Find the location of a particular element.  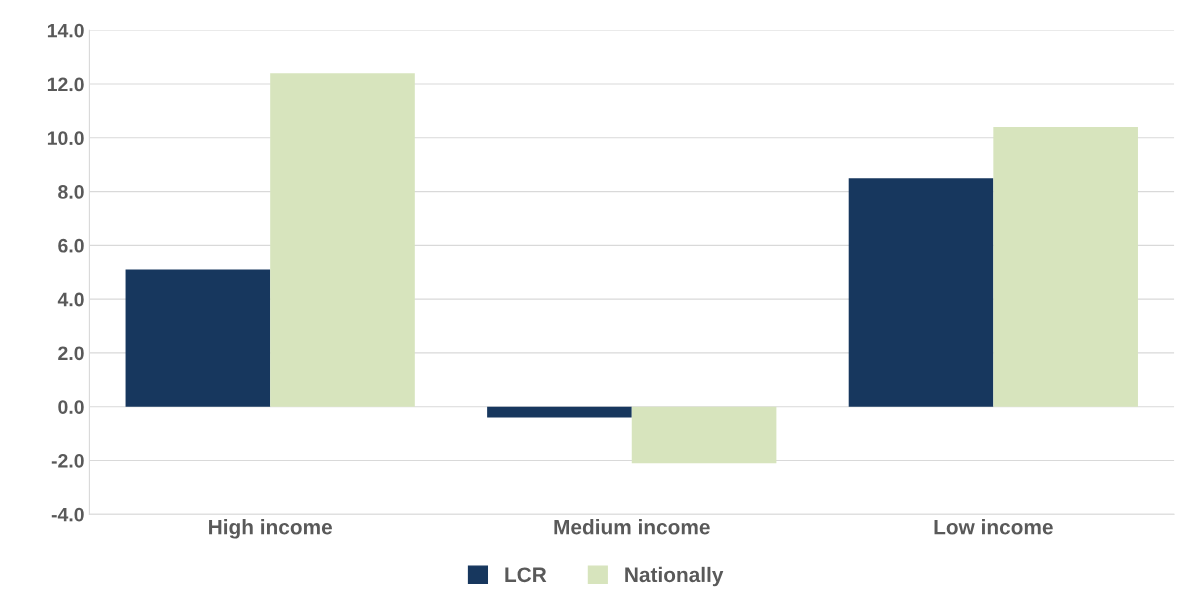

y-tick-label: -2.0 is located at coordinates (67, 460).